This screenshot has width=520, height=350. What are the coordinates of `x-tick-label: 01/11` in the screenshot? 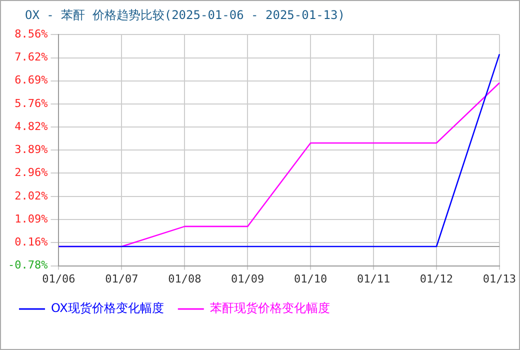 It's located at (373, 279).